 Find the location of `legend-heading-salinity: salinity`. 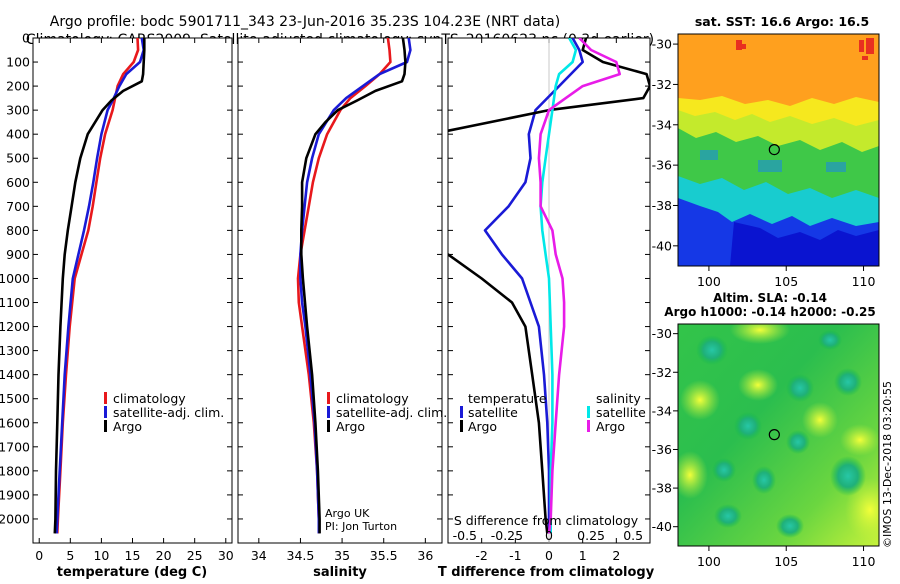

legend-heading-salinity: salinity is located at coordinates (618, 398).